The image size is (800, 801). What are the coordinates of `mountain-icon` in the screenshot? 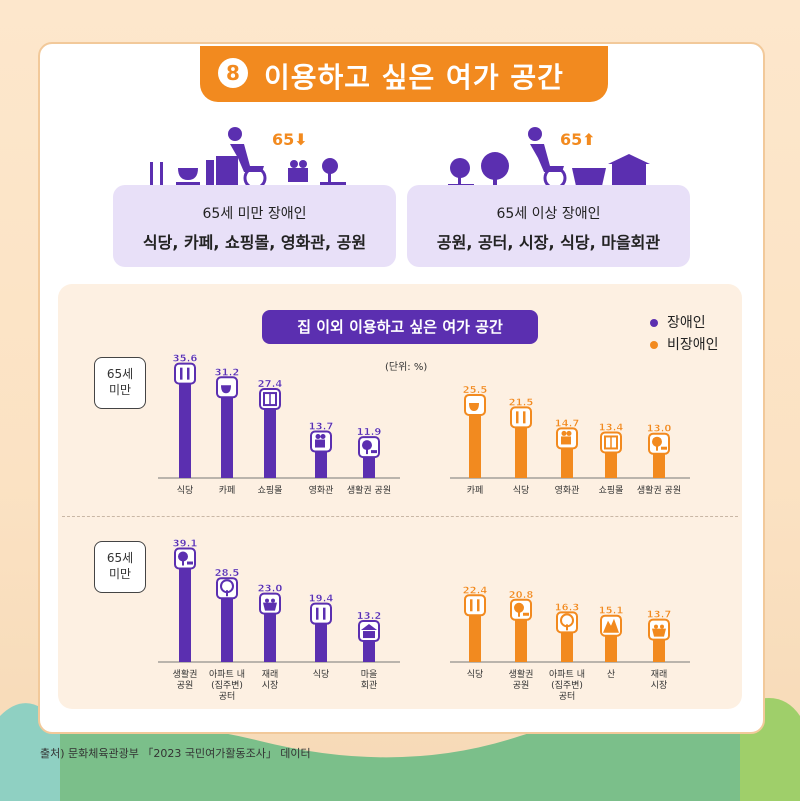 It's located at (611, 625).